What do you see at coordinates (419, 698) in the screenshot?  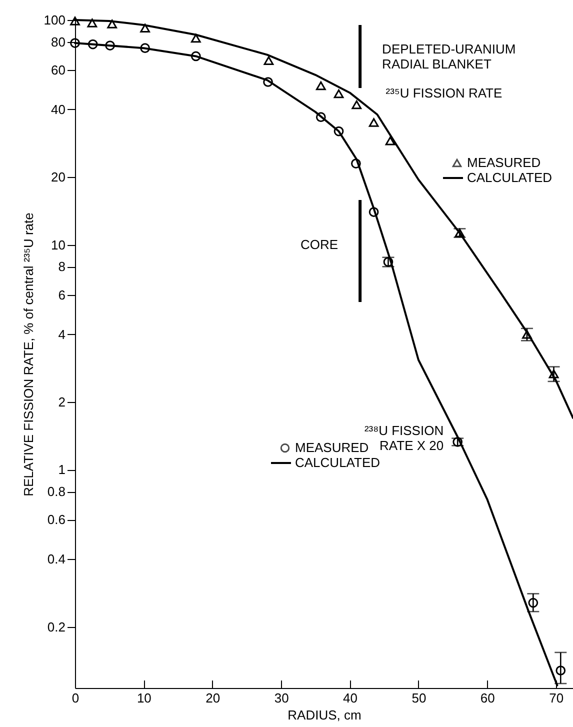 I see `x-tick-label: 50` at bounding box center [419, 698].